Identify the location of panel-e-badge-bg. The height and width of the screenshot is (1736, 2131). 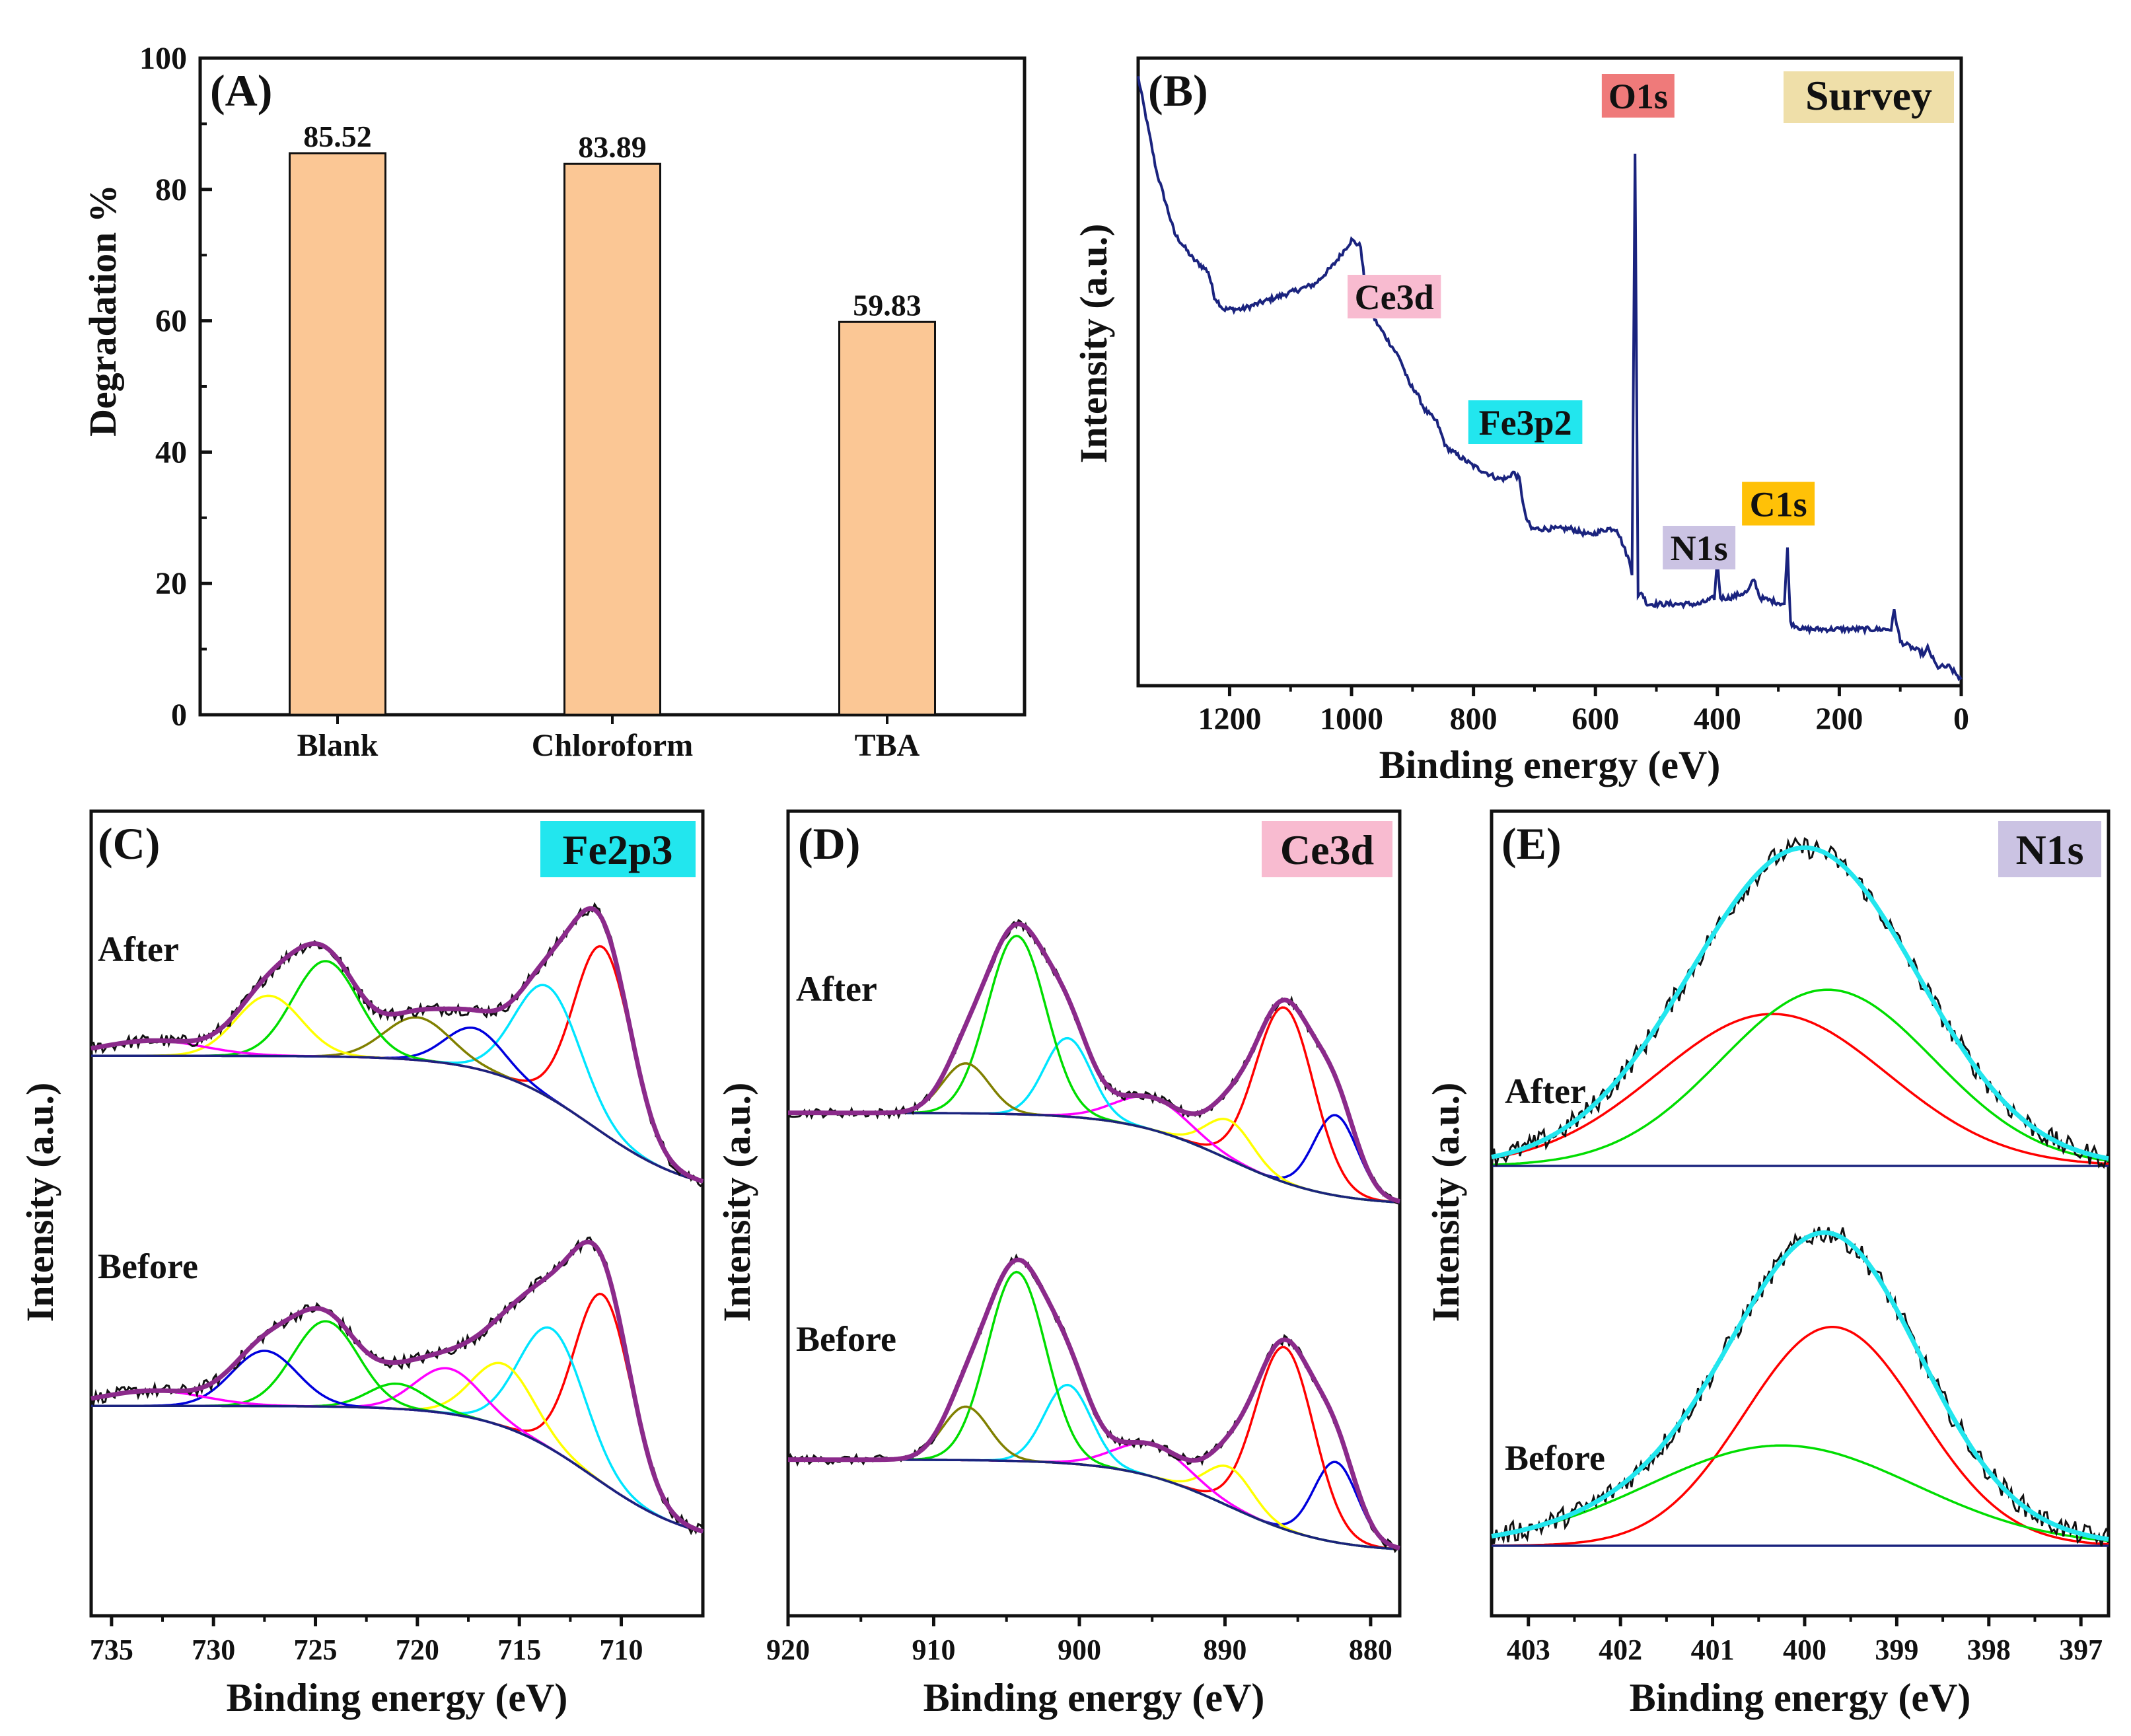
(2049, 849).